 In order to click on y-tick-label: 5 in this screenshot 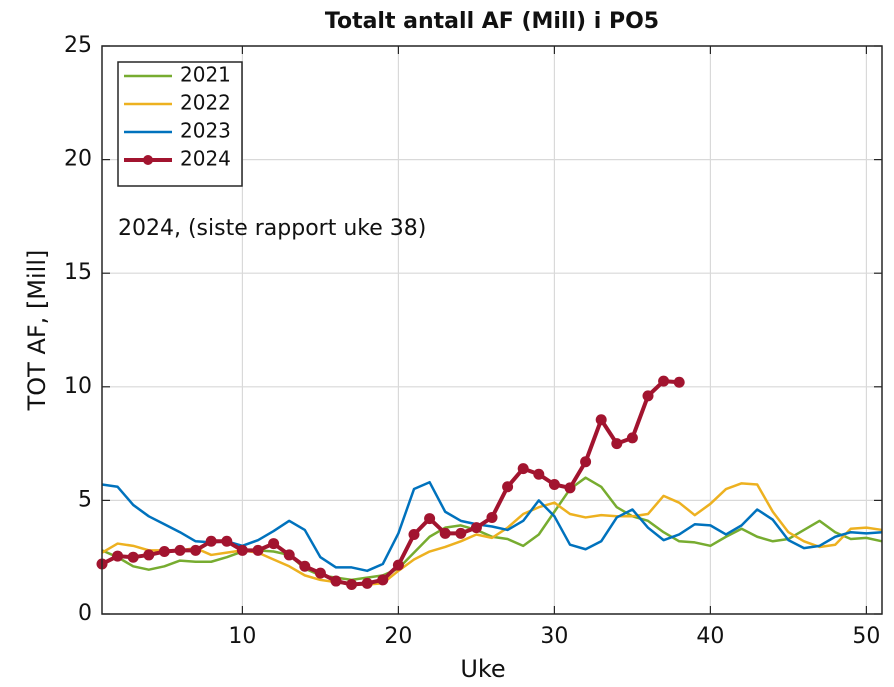, I will do `click(85, 499)`.